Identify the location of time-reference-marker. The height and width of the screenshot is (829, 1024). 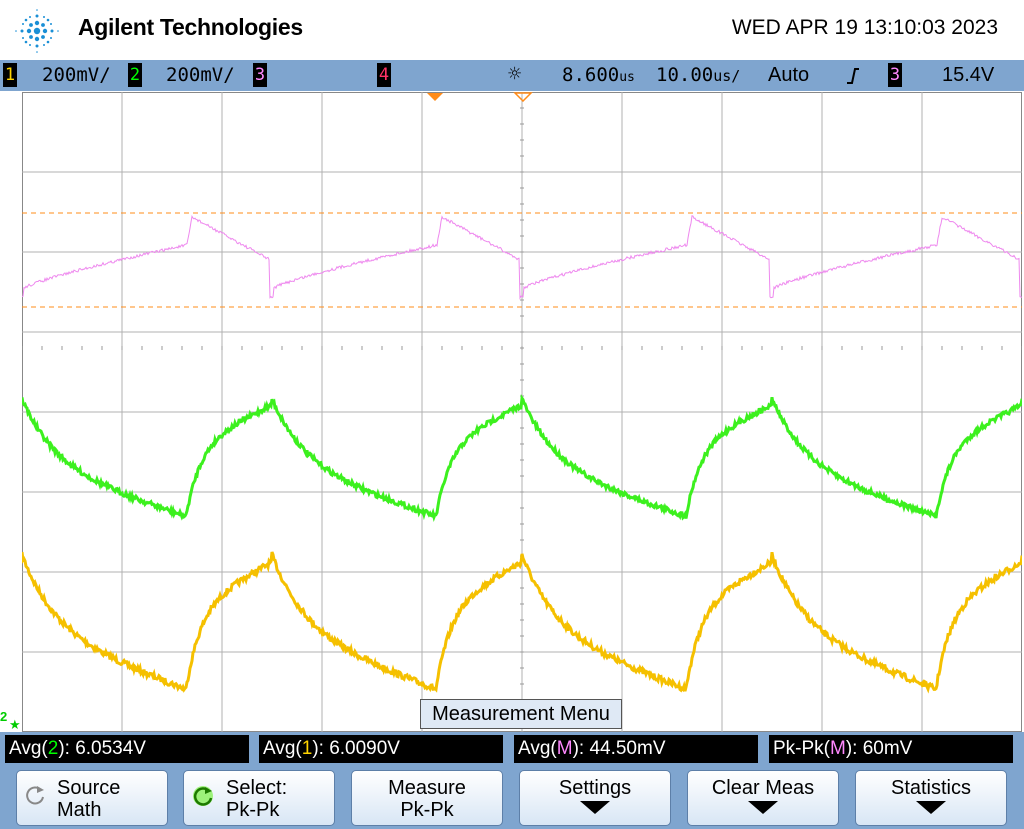
(523, 97).